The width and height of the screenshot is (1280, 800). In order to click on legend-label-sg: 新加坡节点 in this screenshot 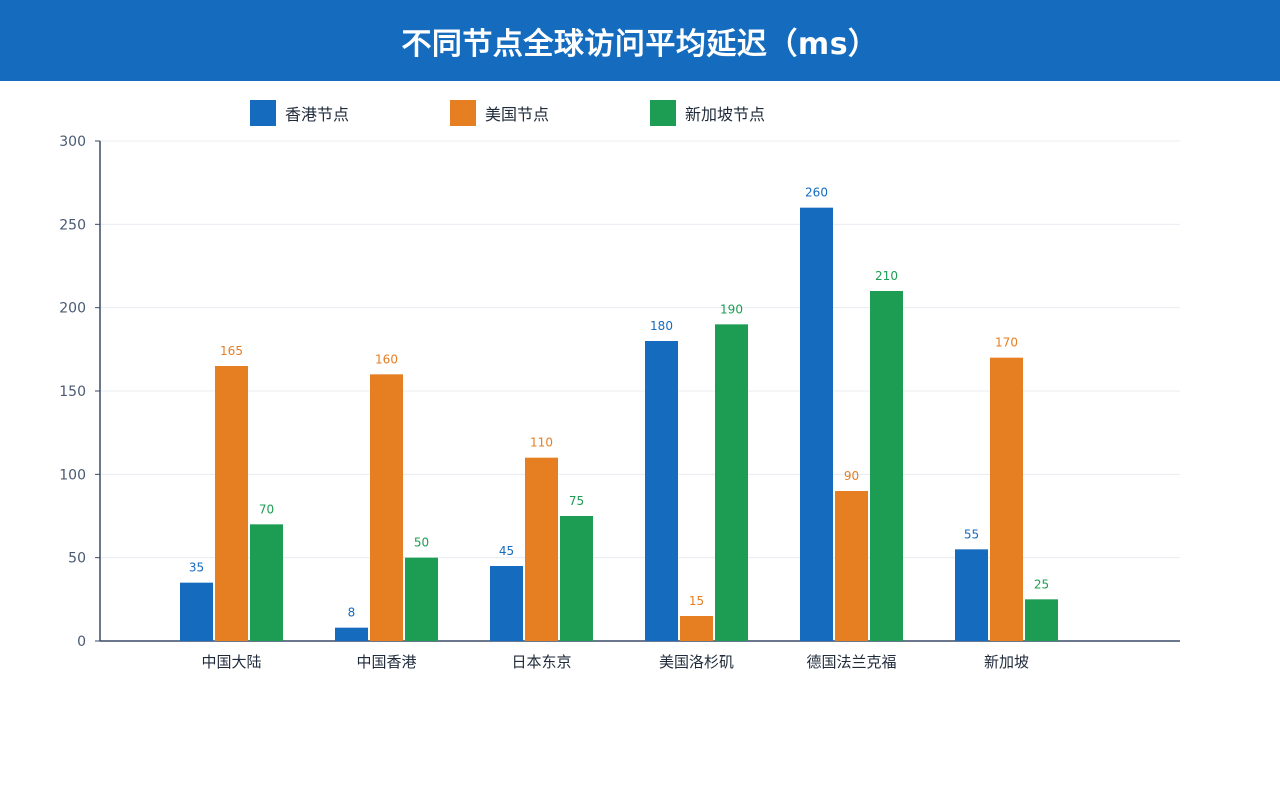, I will do `click(725, 114)`.